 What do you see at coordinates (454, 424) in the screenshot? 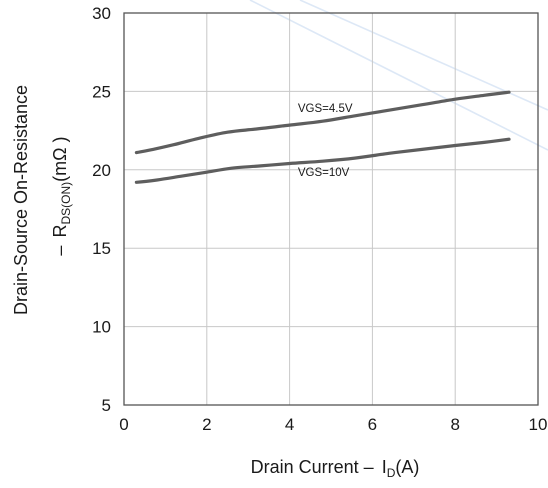
I see `x-tick-label: 8` at bounding box center [454, 424].